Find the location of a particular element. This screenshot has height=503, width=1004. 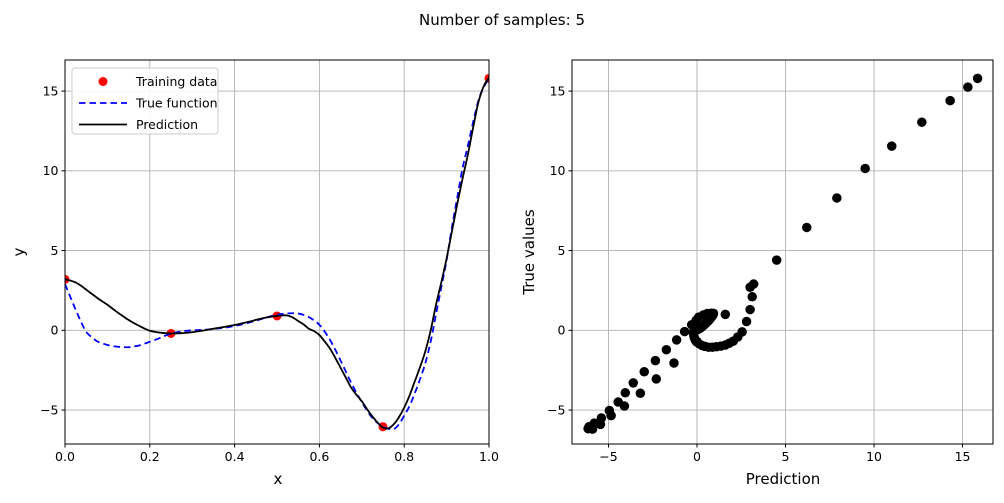

legend: Training data True function Prediction is located at coordinates (145, 101).